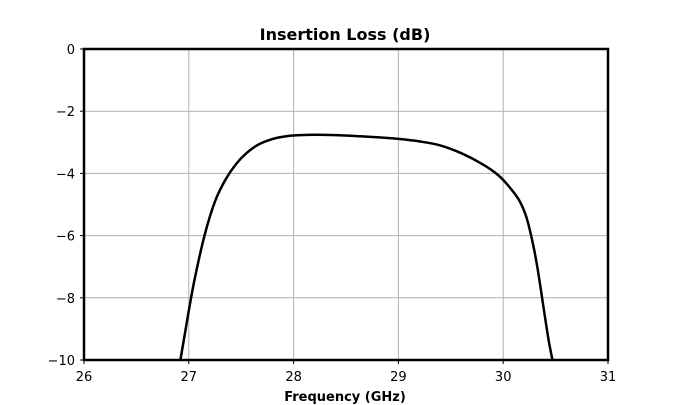 Image resolution: width=675 pixels, height=405 pixels. Describe the element at coordinates (346, 372) in the screenshot. I see `x-axis-ticks: 26 27 28 29 30 31` at that location.